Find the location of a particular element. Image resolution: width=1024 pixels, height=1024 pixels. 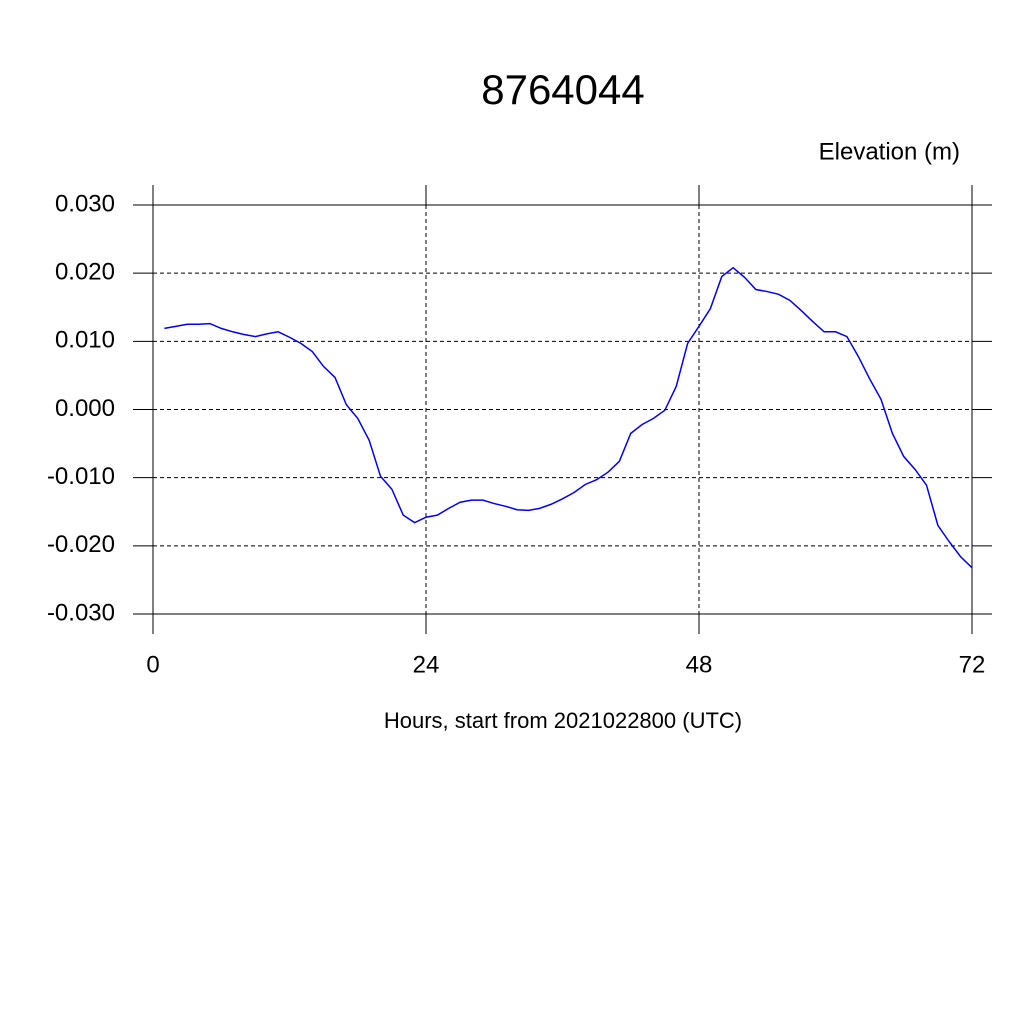

x-axis-label: Hours, start from 2021022800 (UTC) is located at coordinates (563, 720).